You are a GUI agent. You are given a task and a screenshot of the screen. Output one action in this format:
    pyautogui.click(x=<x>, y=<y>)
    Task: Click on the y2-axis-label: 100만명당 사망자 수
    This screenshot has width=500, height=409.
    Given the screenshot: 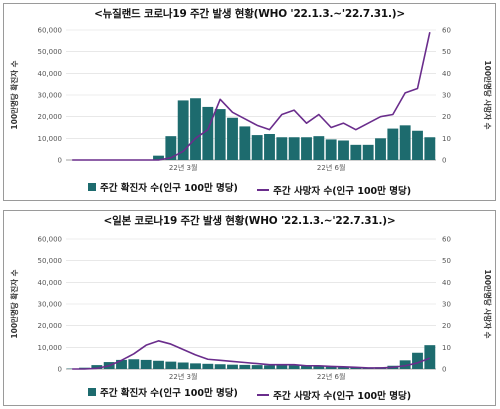 What is the action you would take?
    pyautogui.click(x=488, y=94)
    